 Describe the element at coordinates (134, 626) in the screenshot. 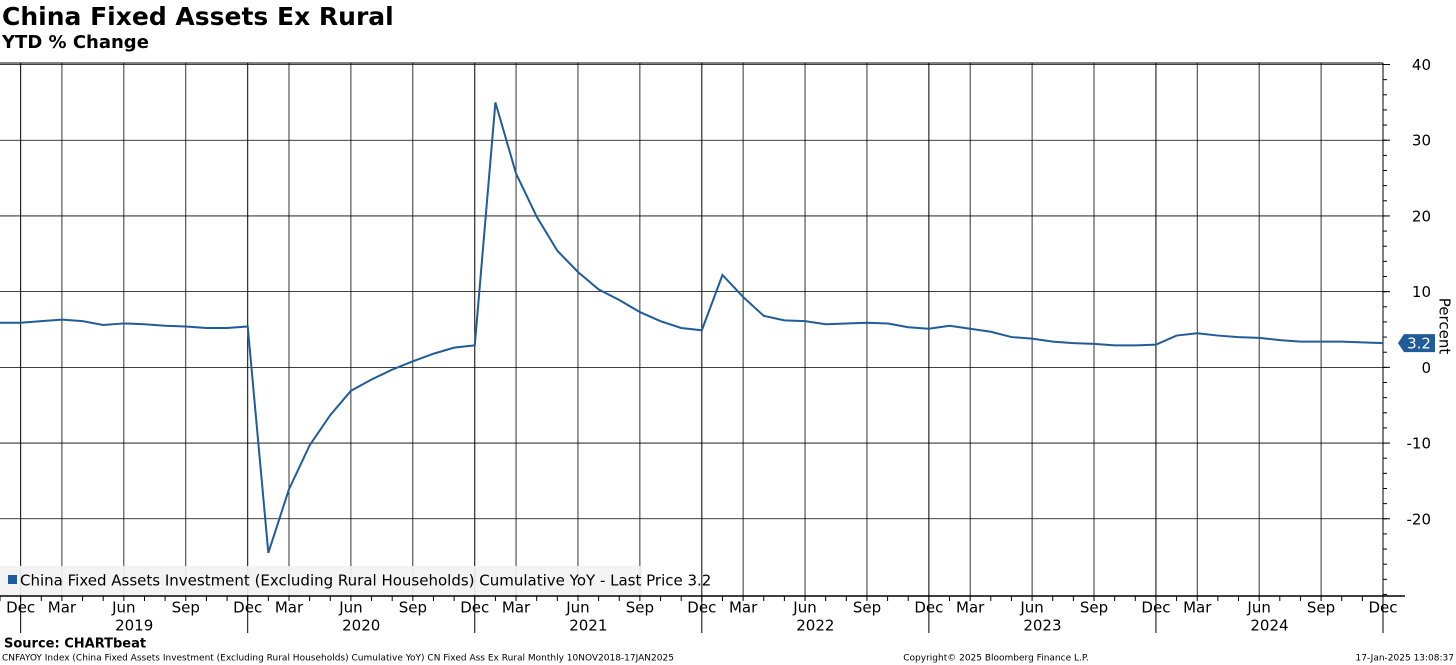

I see `x-year-label: 2019` at that location.